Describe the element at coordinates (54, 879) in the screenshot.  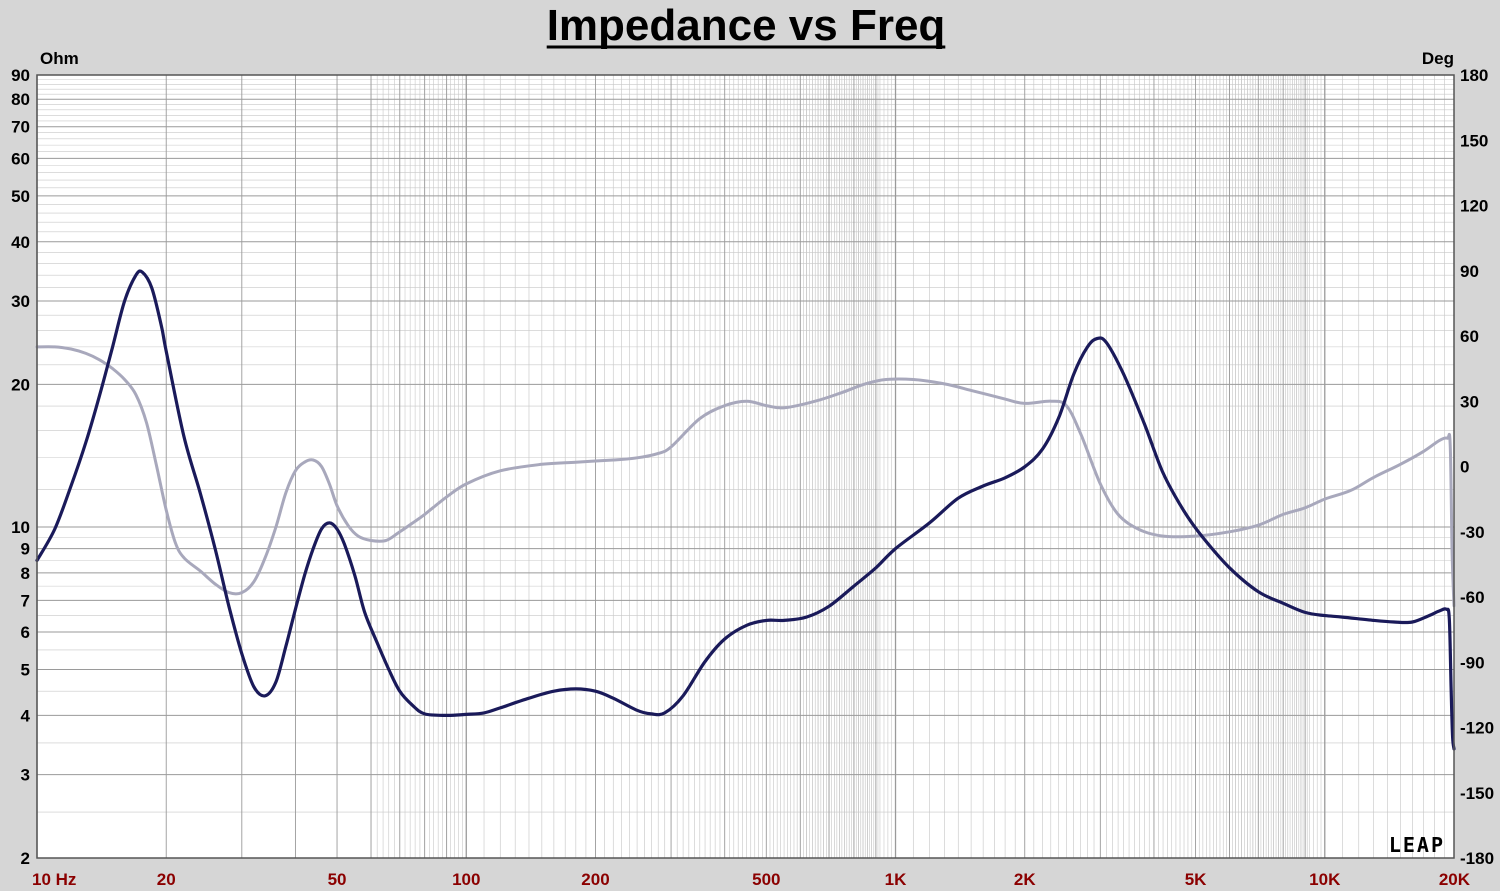
I see `x-tick-label: 10 Hz` at that location.